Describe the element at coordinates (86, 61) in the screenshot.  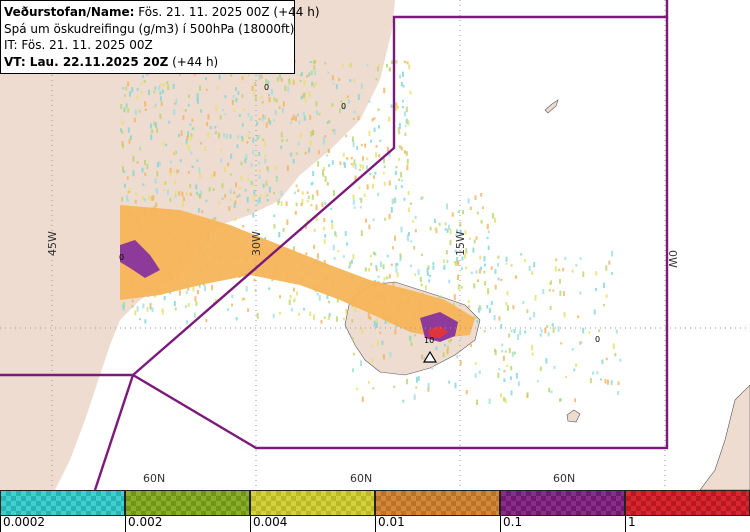
I see `info-line-4-label: VT: Lau. 22.11.2025 20Z` at that location.